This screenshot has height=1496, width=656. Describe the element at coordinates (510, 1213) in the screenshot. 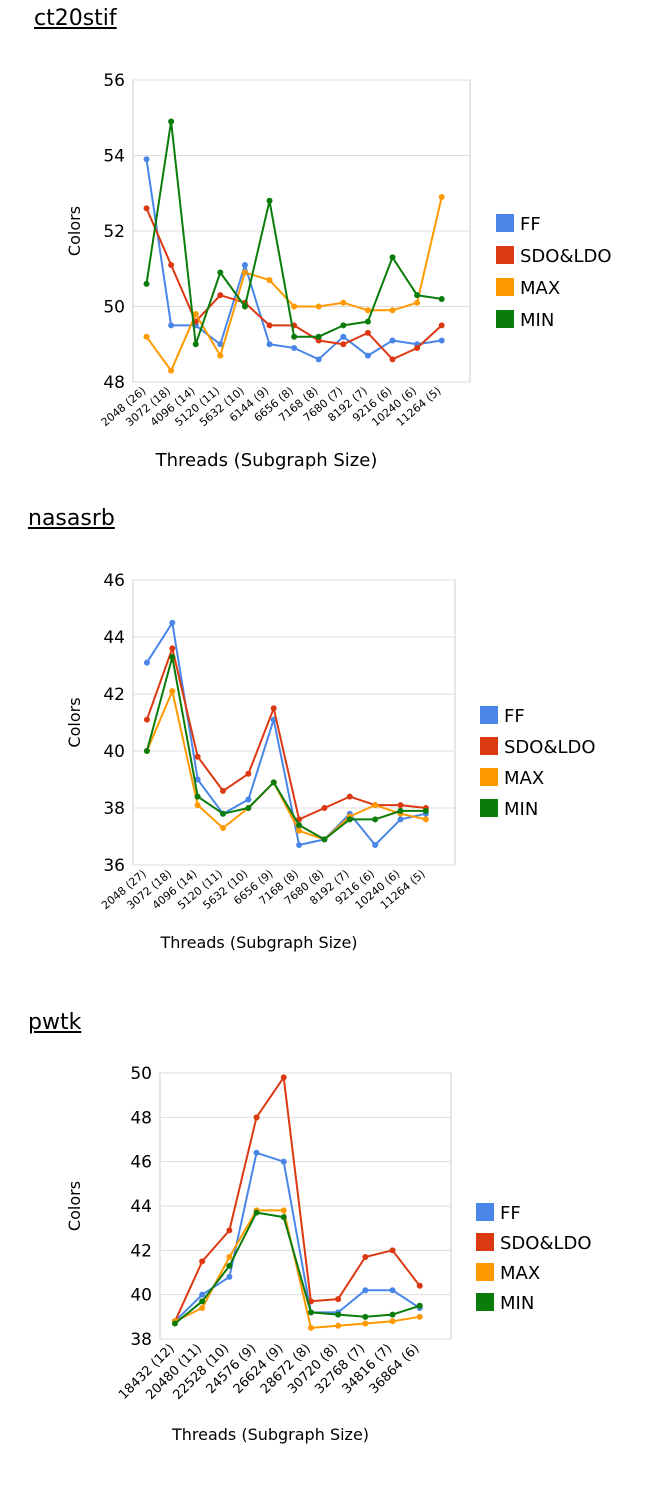

I see `legend-label: FF` at that location.